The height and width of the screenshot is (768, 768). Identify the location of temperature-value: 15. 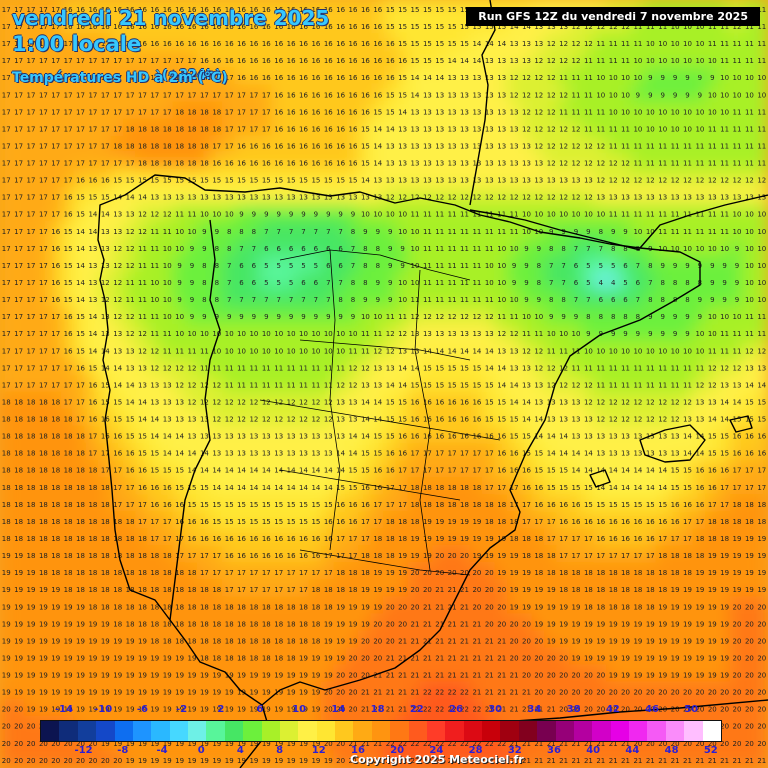
(192, 505).